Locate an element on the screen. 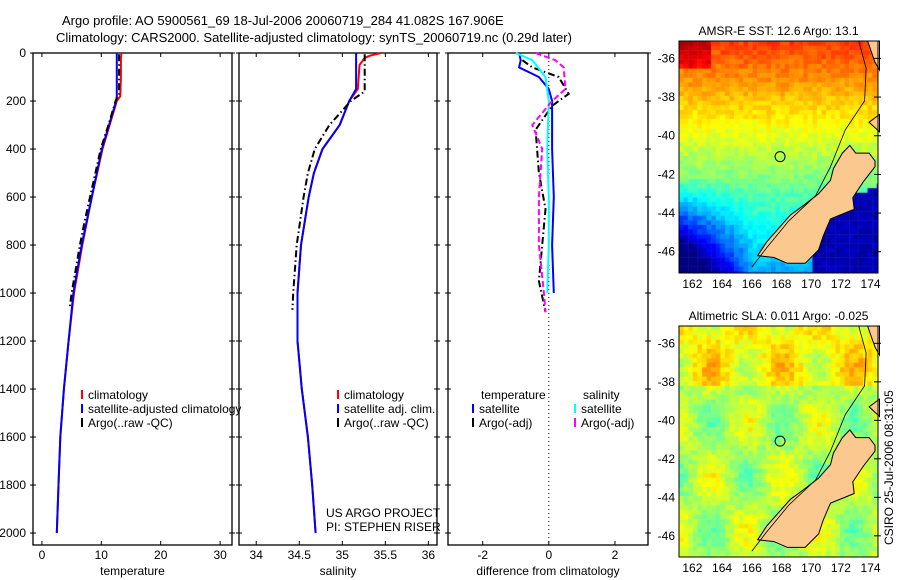 The width and height of the screenshot is (900, 580). series-line-climatology is located at coordinates (89, 293).